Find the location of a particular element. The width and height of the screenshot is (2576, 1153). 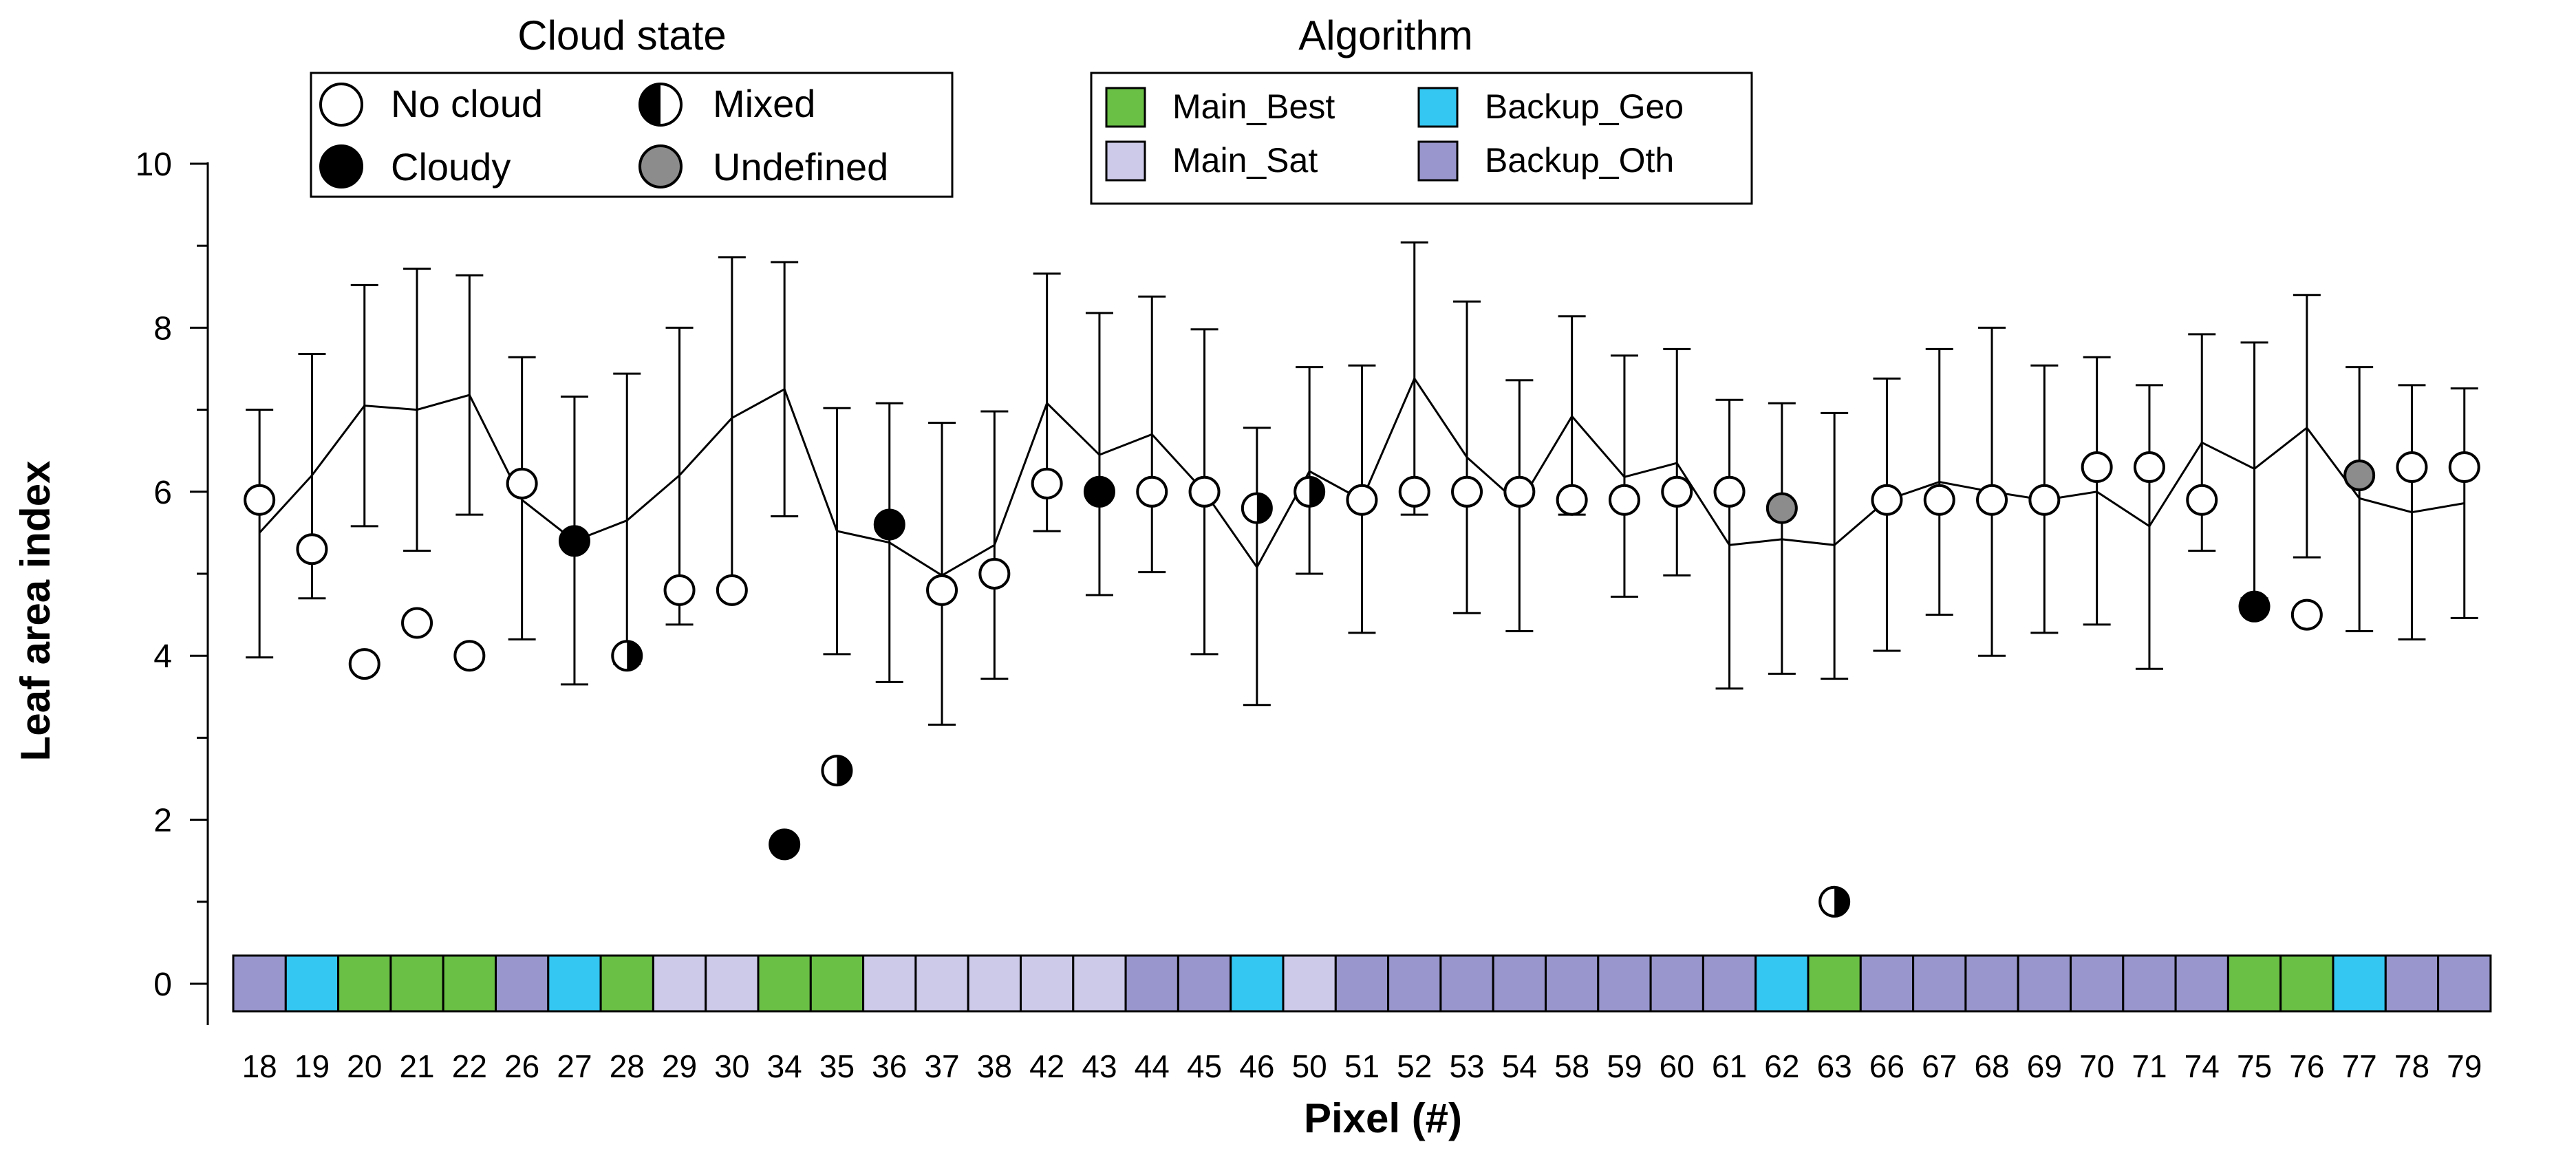

x-tick-label: 34 is located at coordinates (784, 1066).